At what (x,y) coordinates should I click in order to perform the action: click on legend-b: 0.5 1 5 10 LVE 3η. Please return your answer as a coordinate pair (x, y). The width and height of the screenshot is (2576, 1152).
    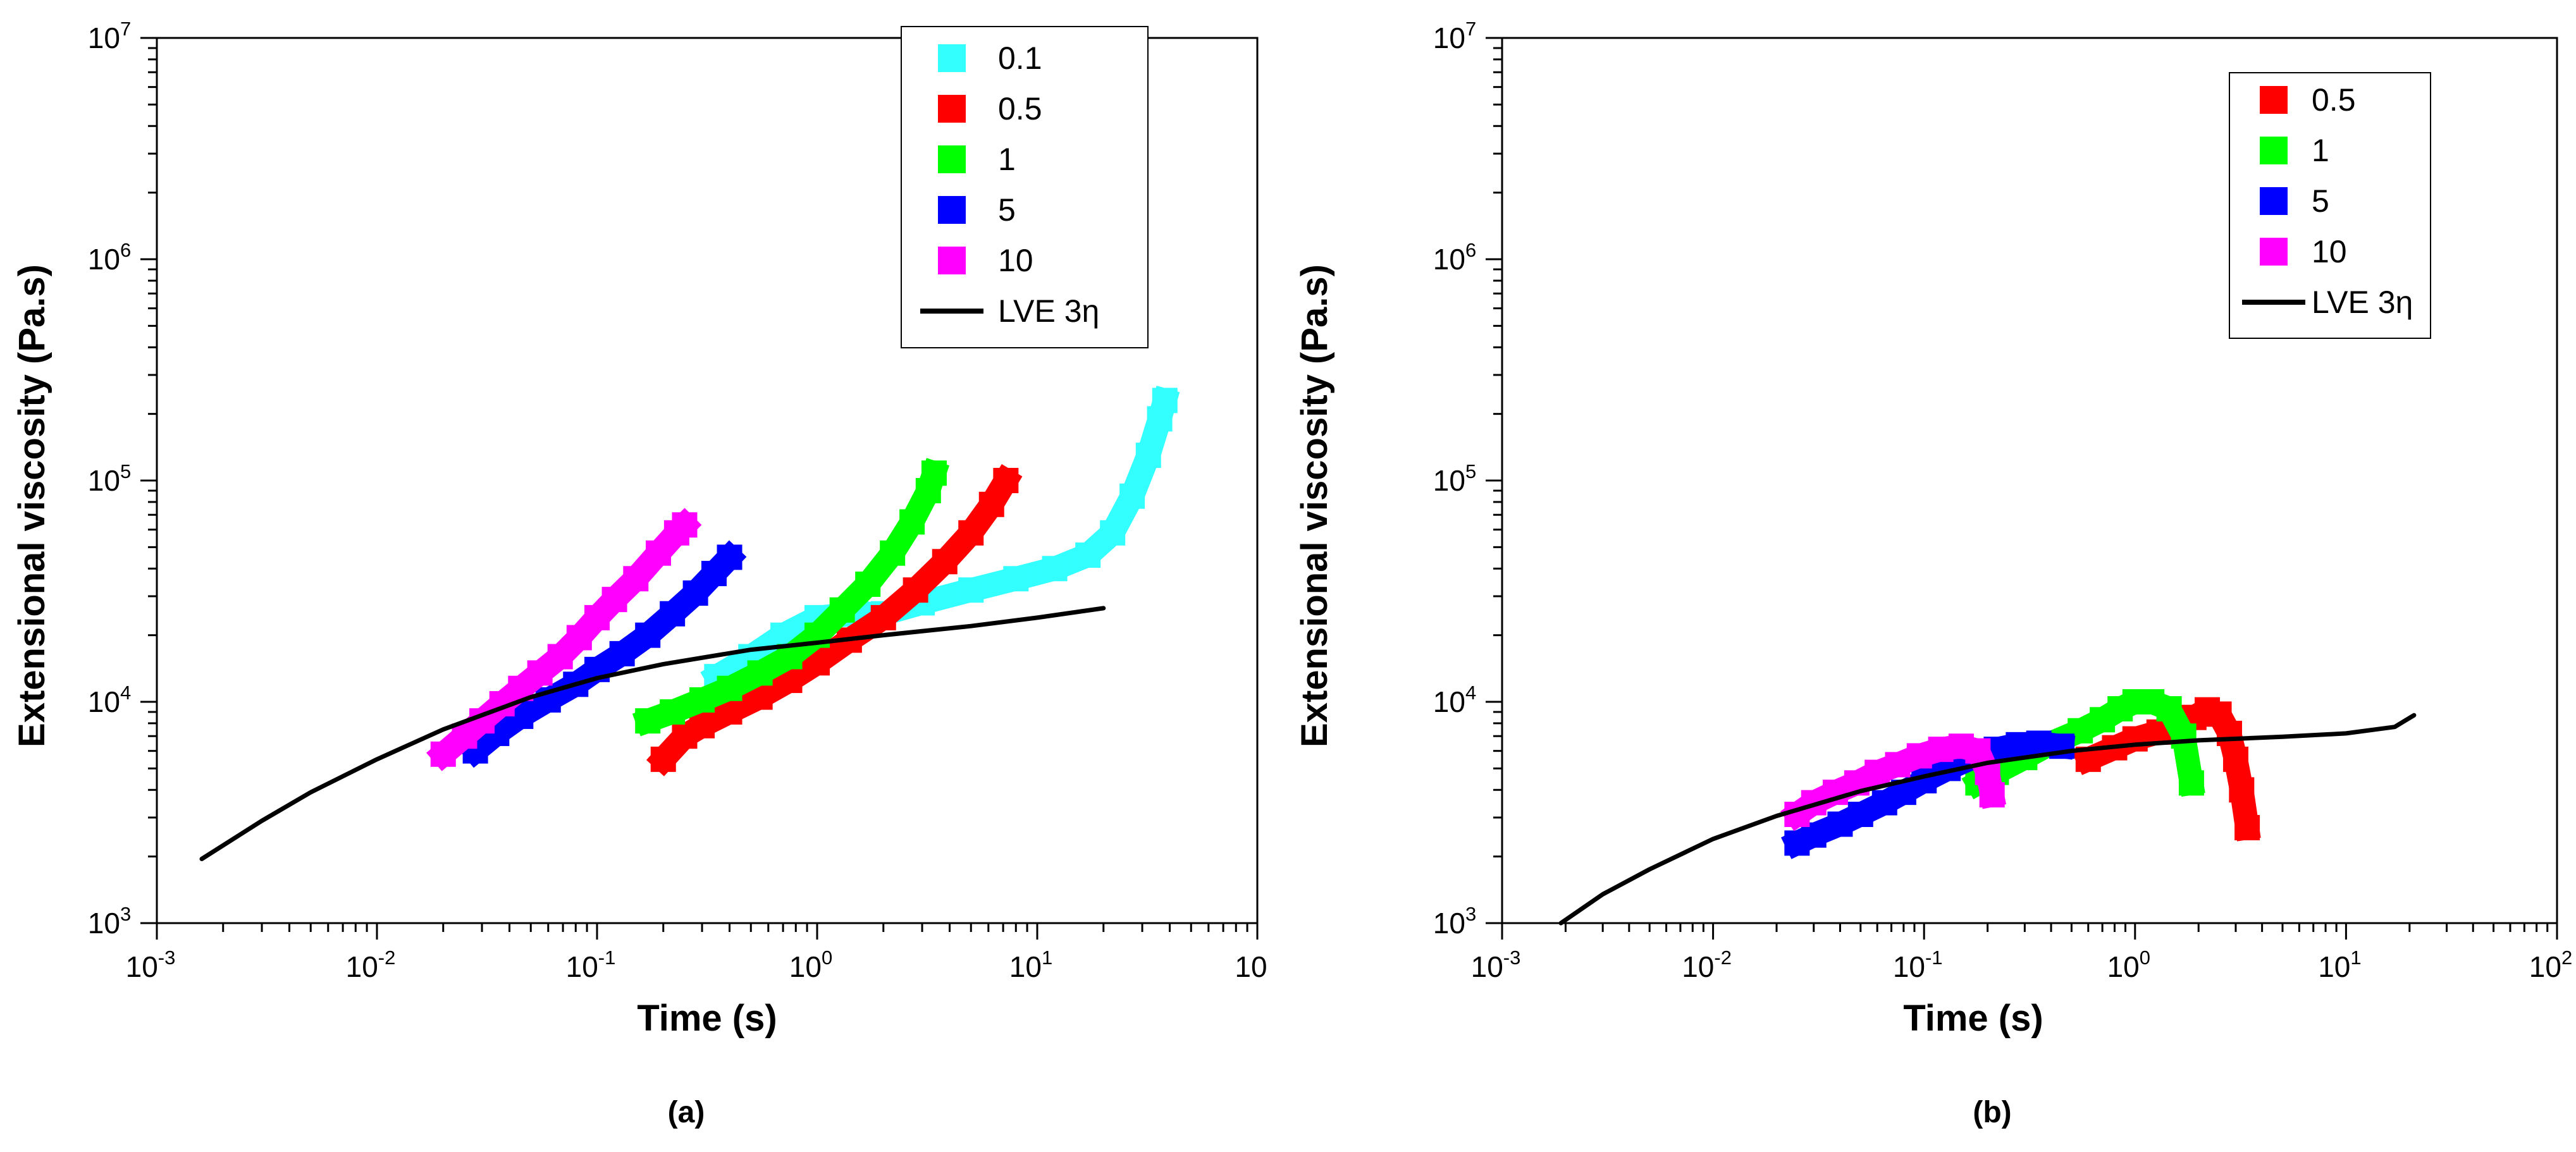
    Looking at the image, I should click on (2330, 205).